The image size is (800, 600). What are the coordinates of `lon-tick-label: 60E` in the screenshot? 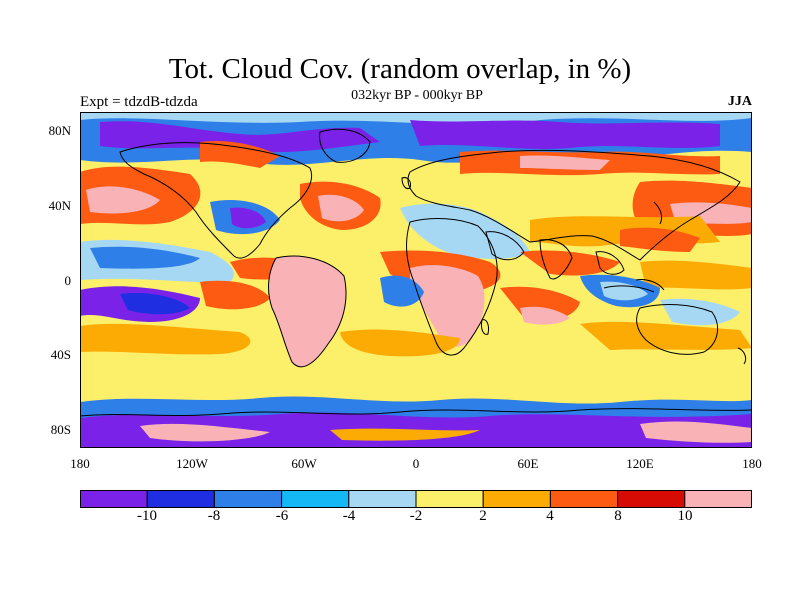 It's located at (528, 463).